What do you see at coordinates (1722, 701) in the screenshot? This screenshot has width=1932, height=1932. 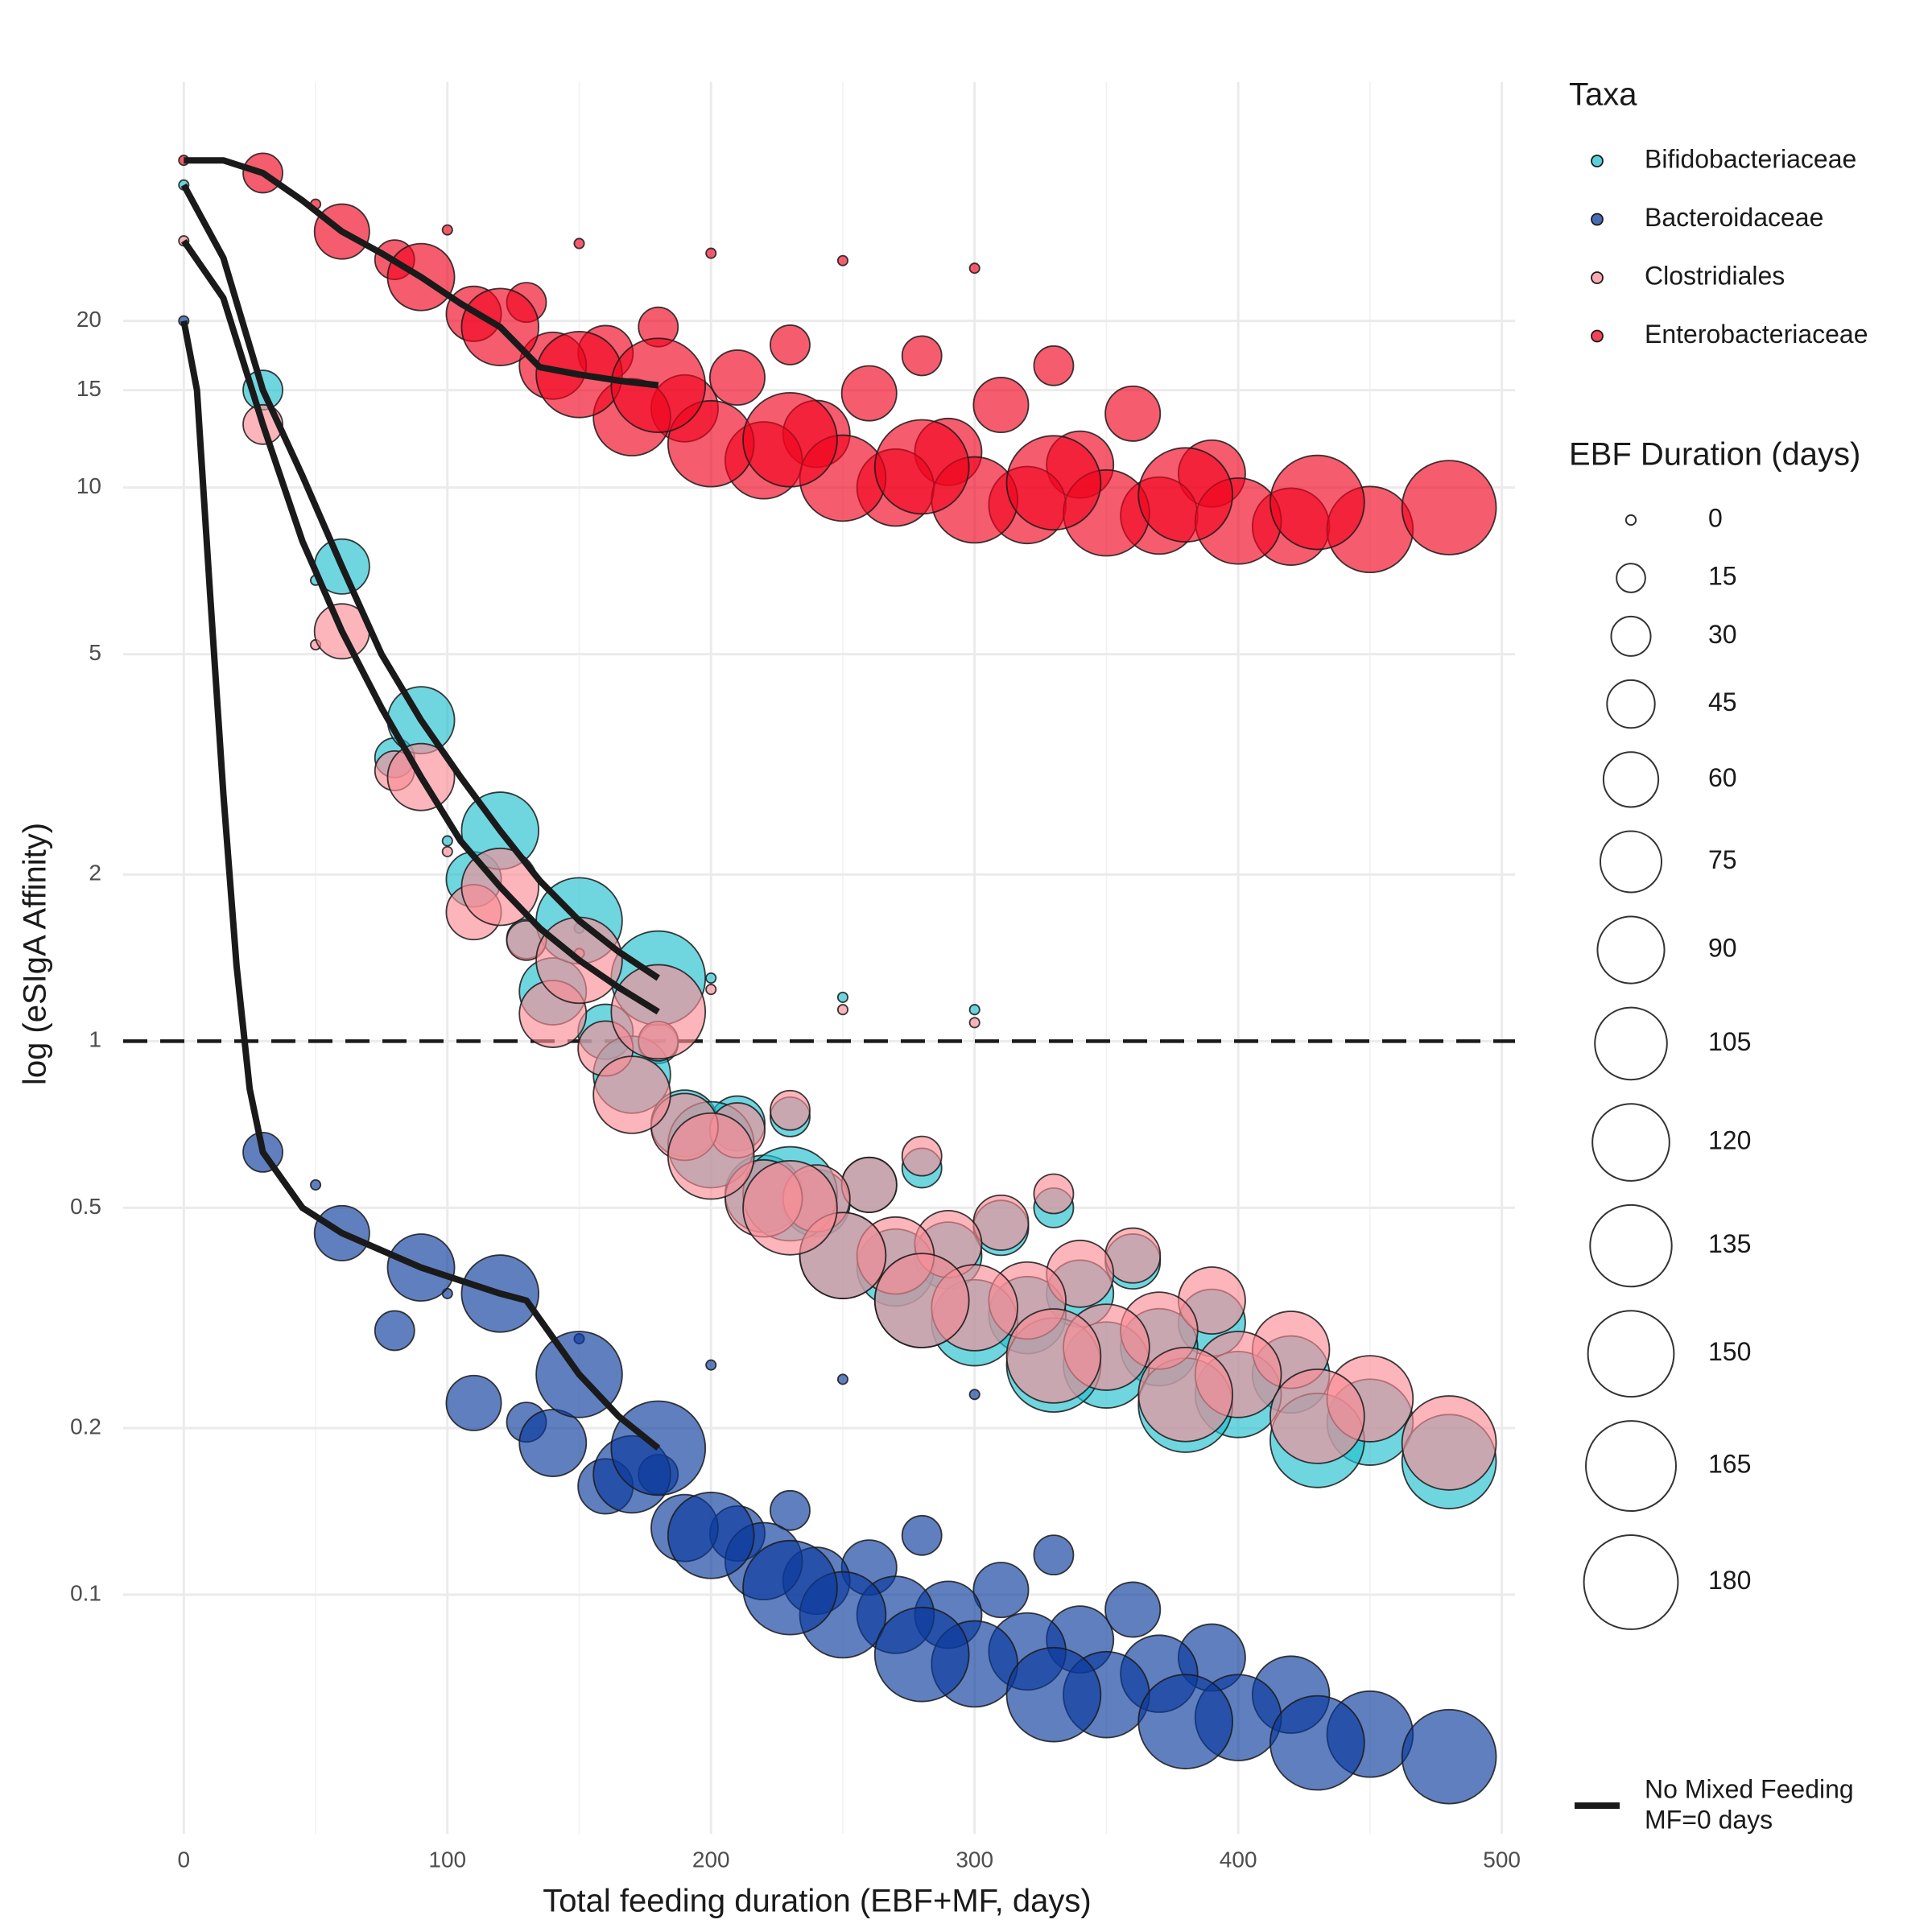 I see `size-legend-label: 45` at bounding box center [1722, 701].